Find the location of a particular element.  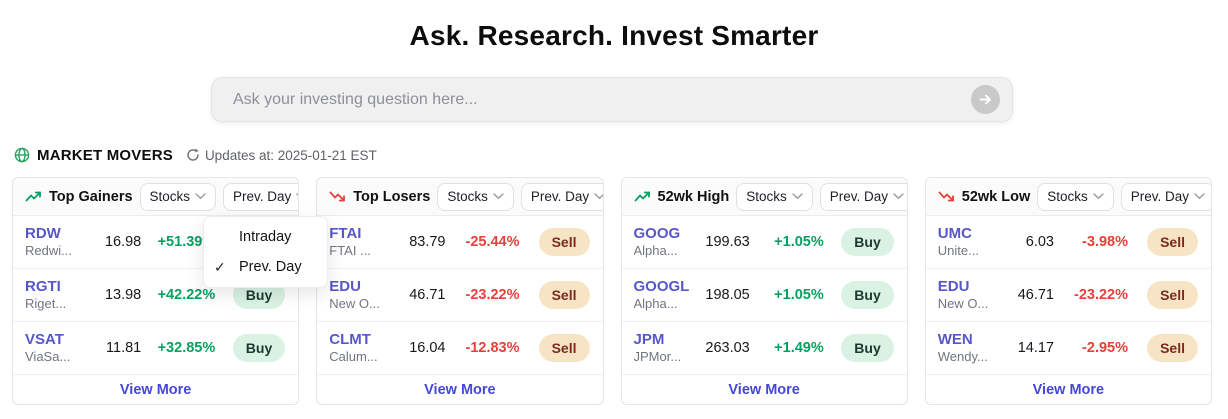

trend-down-icon is located at coordinates (337, 196).